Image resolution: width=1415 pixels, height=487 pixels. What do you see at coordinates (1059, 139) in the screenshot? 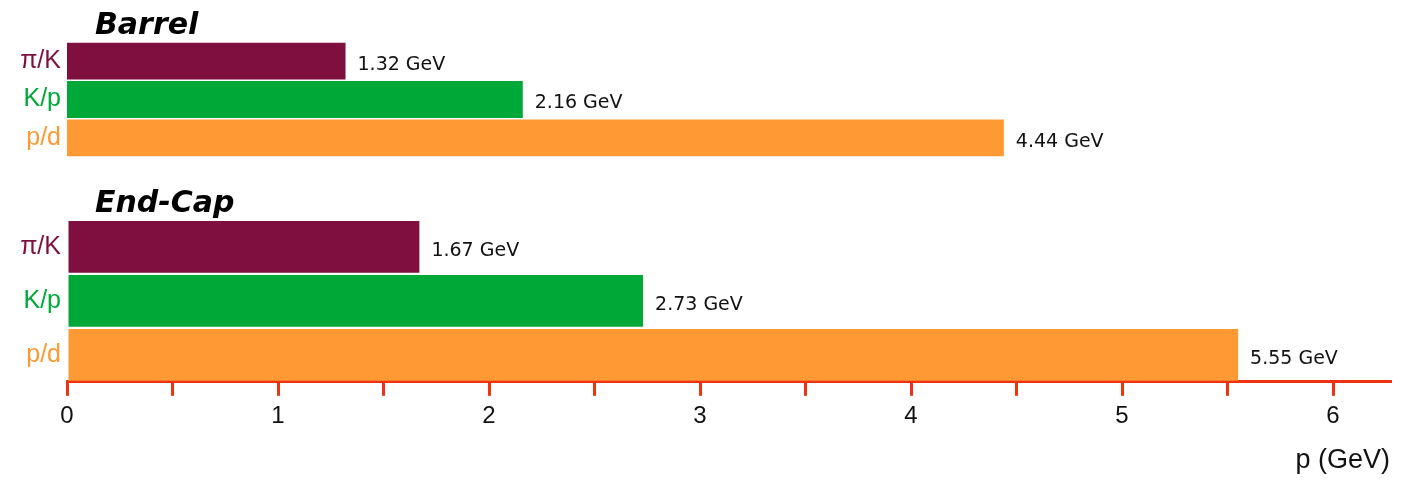
I see `data-label: 4.44 GeV` at bounding box center [1059, 139].